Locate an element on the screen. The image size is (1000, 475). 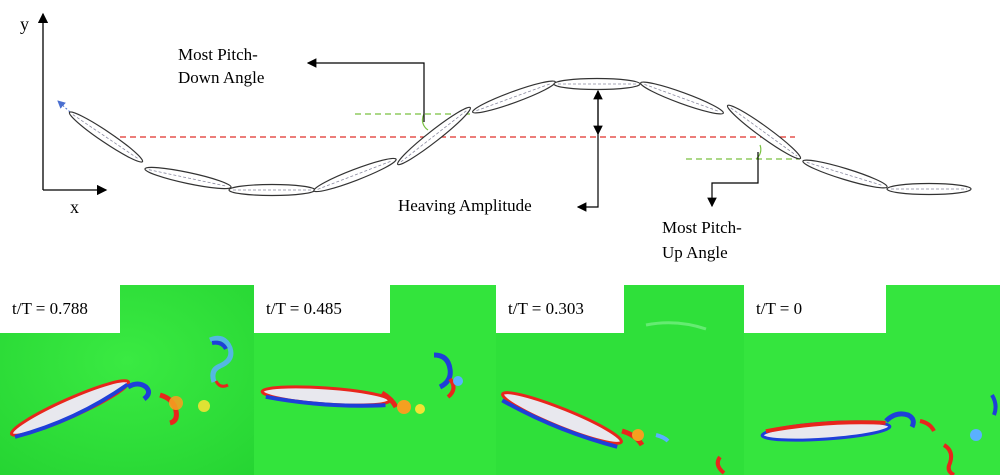
time-label: t/T = 0 is located at coordinates (815, 309).